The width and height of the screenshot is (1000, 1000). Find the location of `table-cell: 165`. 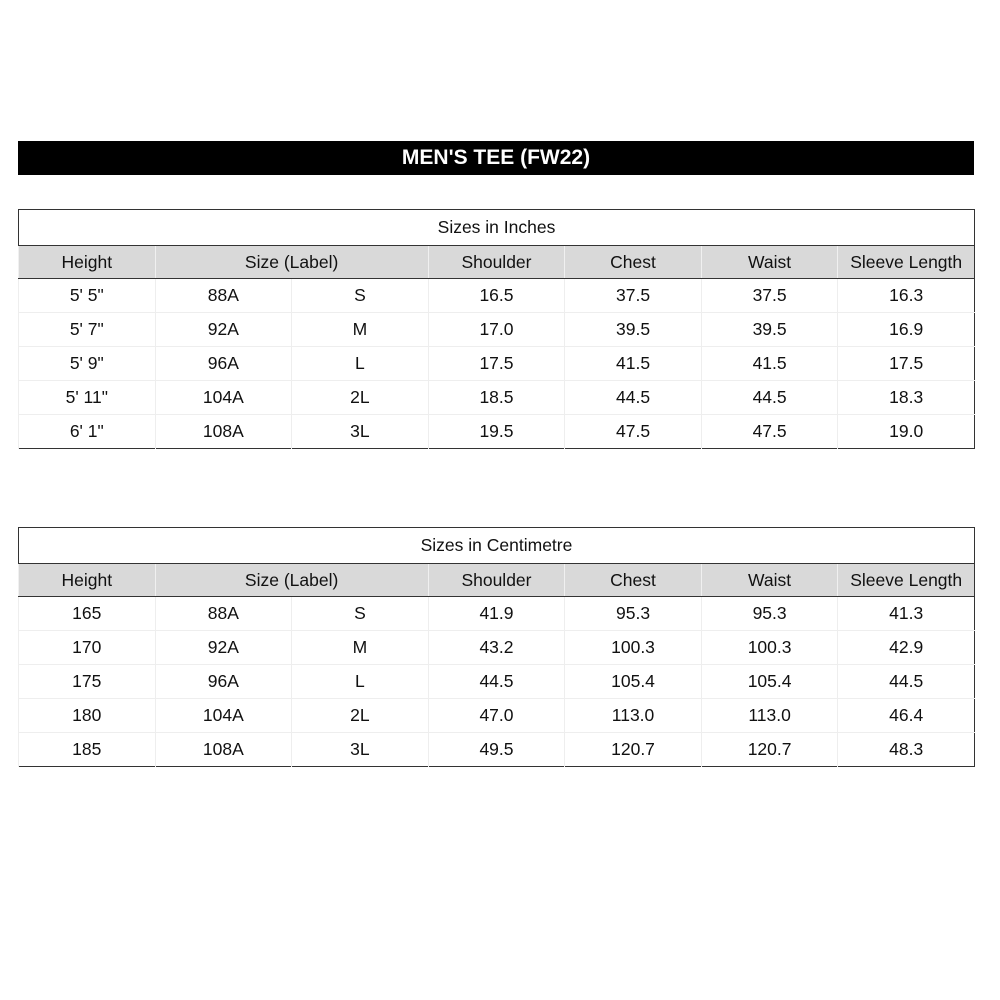

table-cell: 165 is located at coordinates (87, 613).